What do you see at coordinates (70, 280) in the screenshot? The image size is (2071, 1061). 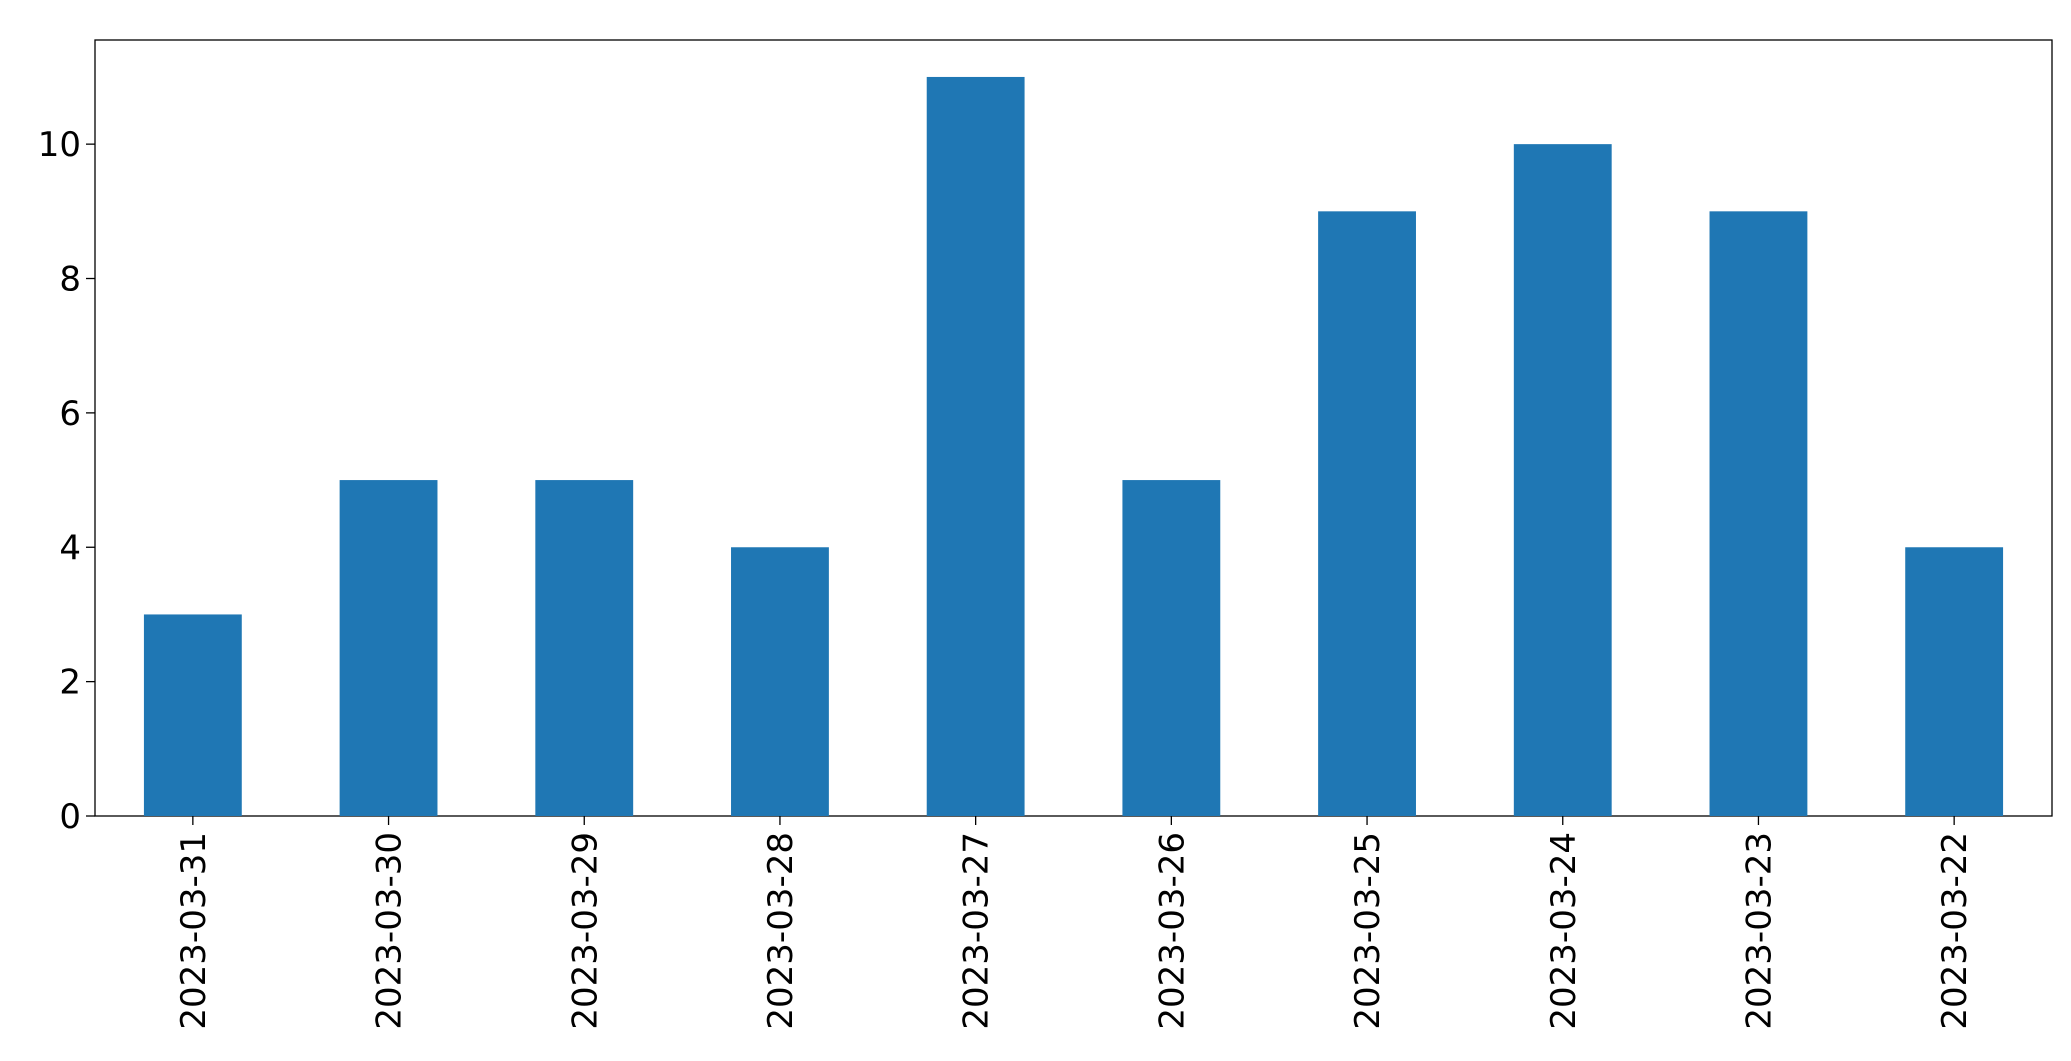 I see `y-tick-label: 8` at bounding box center [70, 280].